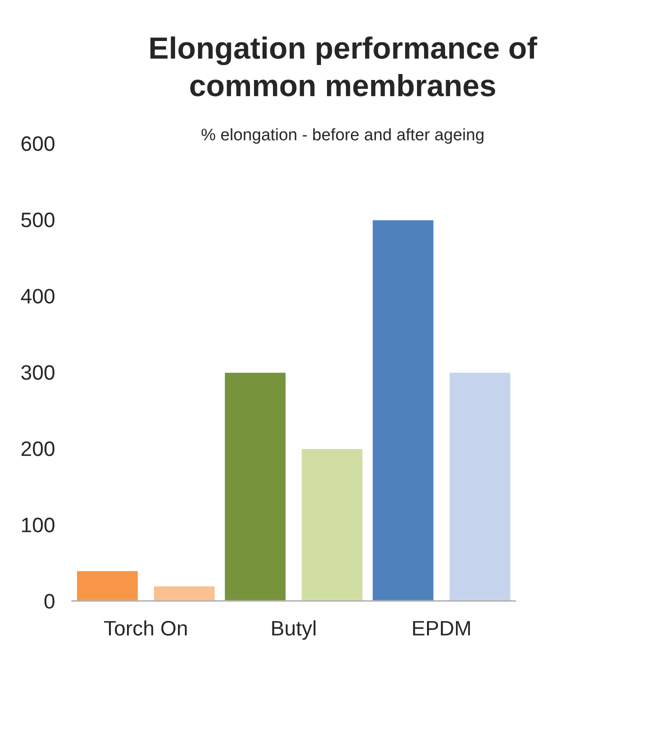 The image size is (672, 731). What do you see at coordinates (37, 296) in the screenshot?
I see `y-tick-label: 400` at bounding box center [37, 296].